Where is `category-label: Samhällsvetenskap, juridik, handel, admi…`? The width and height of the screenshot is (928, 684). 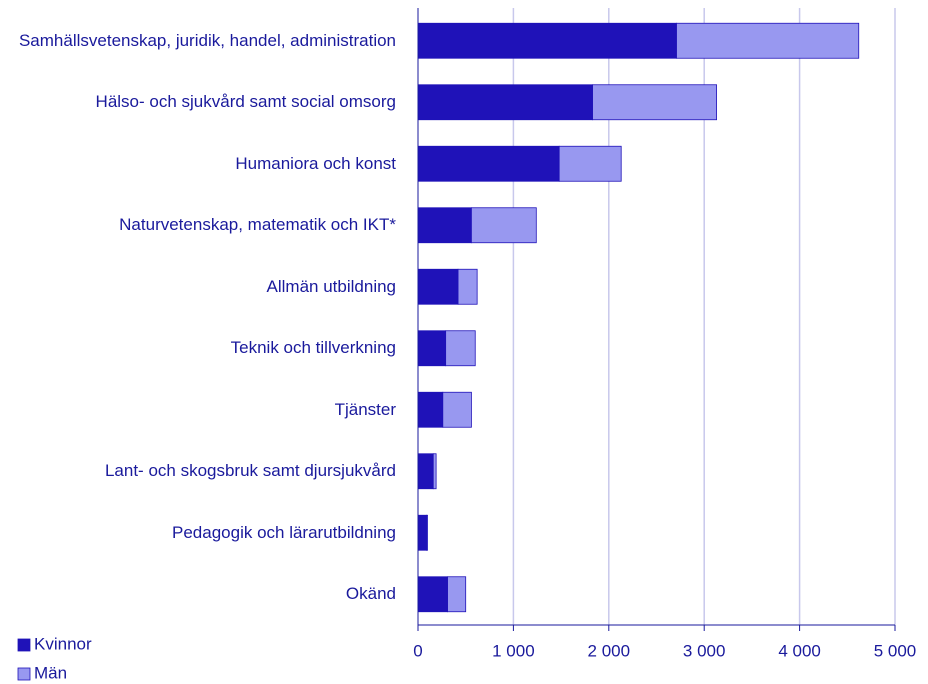
category-label: Samhällsvetenskap, juridik, handel, admi… is located at coordinates (207, 40).